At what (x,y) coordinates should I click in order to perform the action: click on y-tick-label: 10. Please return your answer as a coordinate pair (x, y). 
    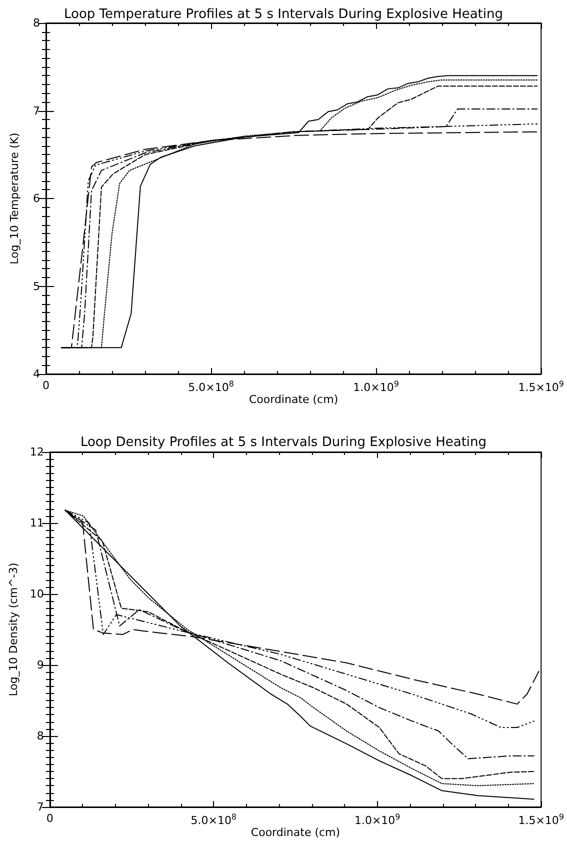
    Looking at the image, I should click on (37, 594).